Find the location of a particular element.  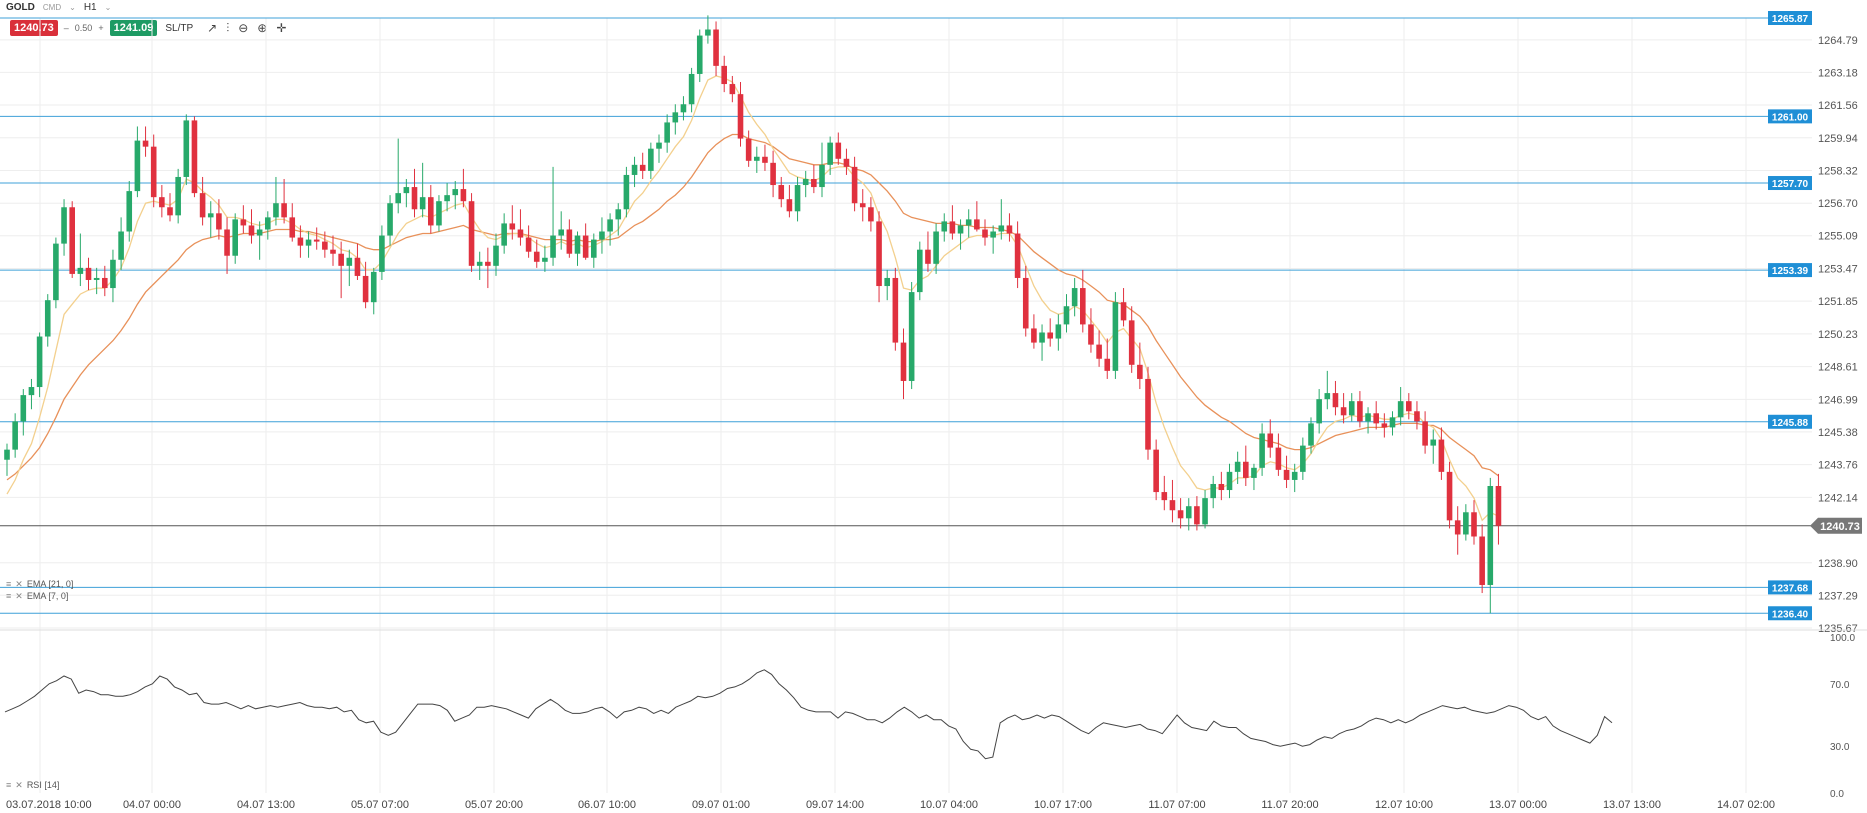

rsi-tick-label: 100.0 is located at coordinates (1842, 638).